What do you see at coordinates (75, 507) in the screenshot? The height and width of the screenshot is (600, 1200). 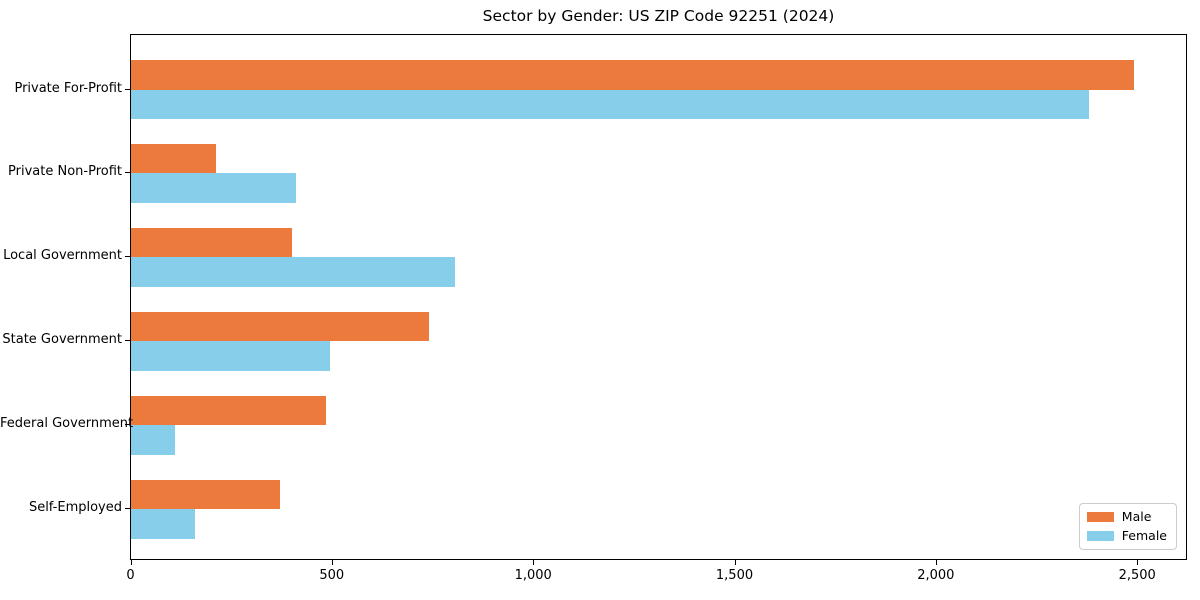 I see `y-tick-label: Self-Employed` at bounding box center [75, 507].